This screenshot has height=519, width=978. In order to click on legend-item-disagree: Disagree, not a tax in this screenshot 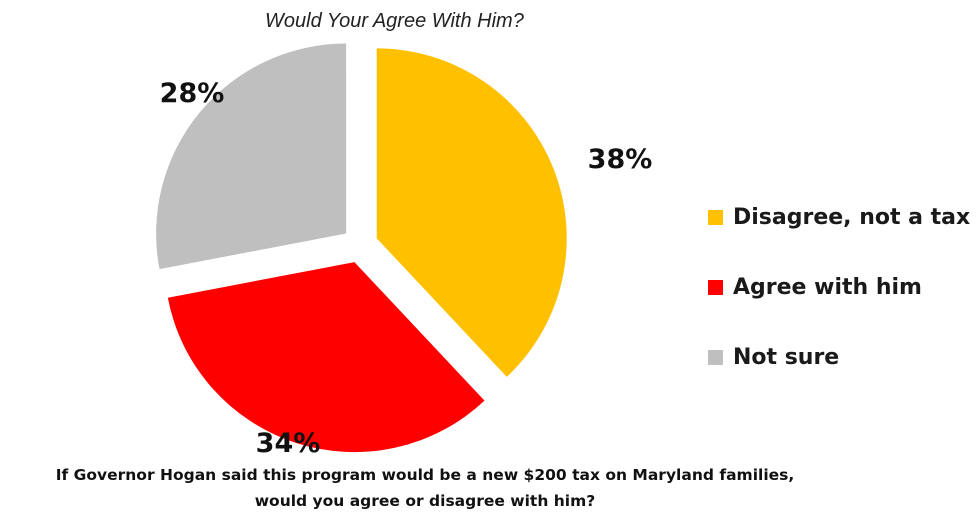, I will do `click(839, 217)`.